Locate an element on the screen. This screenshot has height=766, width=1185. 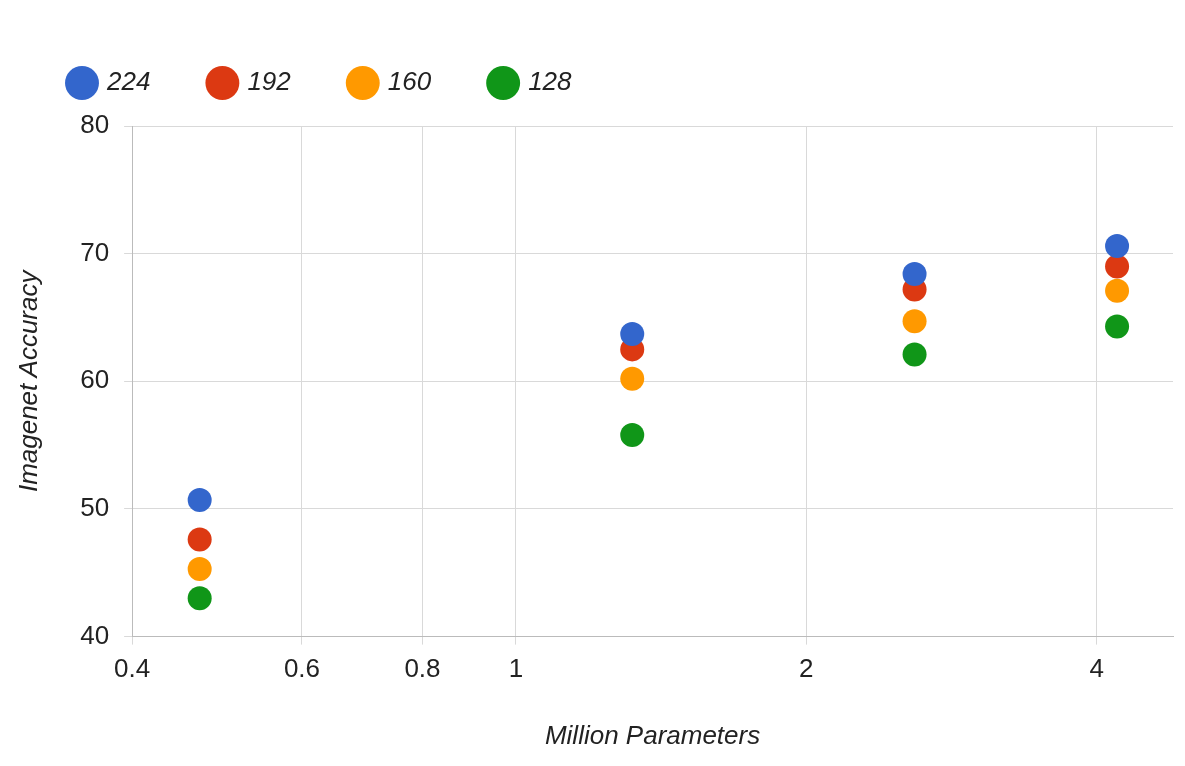
y-axis-title: Imagenet Accuracy is located at coordinates (27, 380).